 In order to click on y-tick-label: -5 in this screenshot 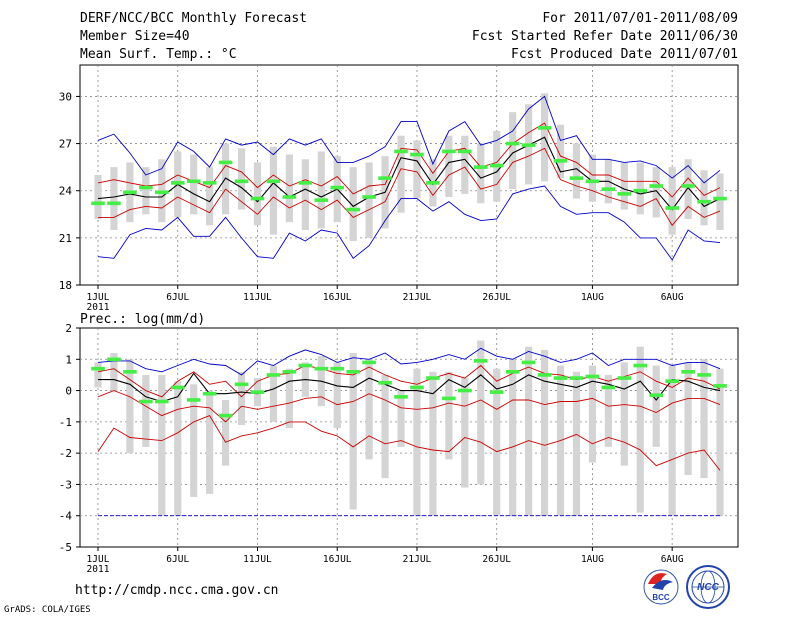, I will do `click(65, 547)`.